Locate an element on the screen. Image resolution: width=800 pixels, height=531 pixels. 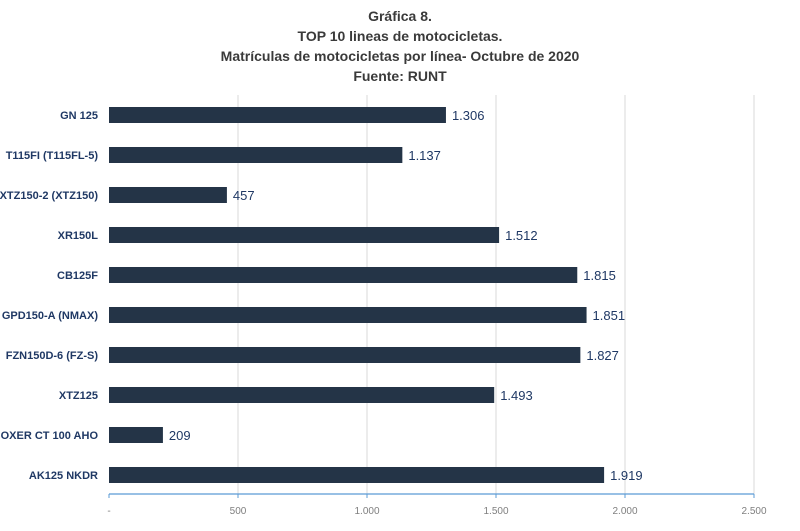
category-label: XTZ125 is located at coordinates (78, 396).